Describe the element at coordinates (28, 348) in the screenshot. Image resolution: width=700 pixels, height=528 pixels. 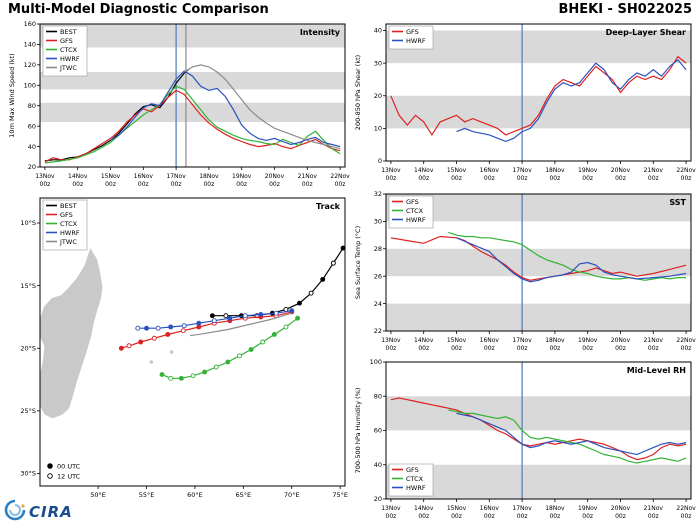
I see `svg-text: 20°S` at that location.